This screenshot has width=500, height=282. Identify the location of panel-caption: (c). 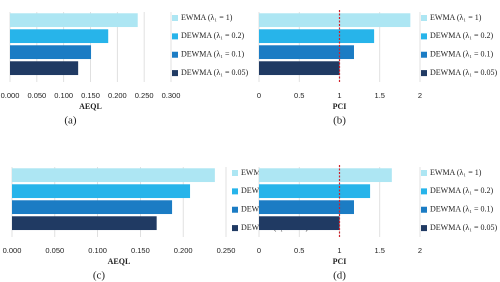
(99, 276).